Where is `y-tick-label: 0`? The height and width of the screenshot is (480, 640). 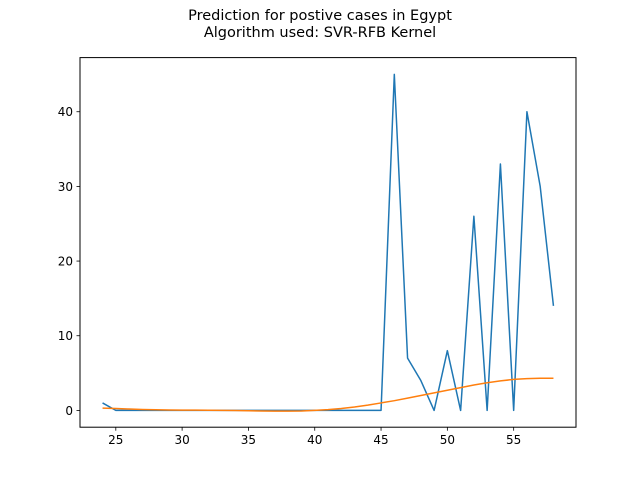
y-tick-label: 0 is located at coordinates (69, 411).